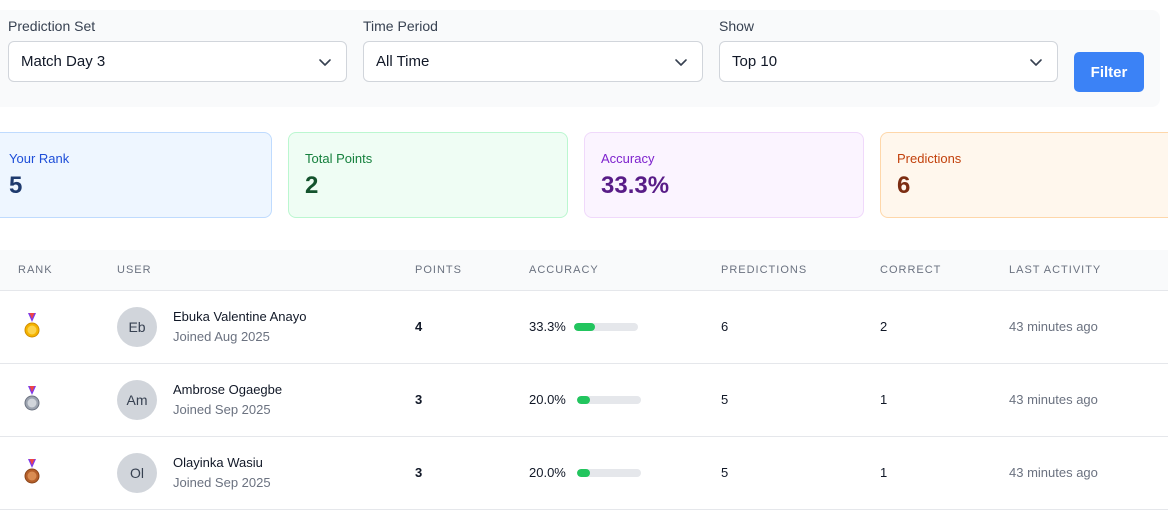 Image resolution: width=1168 pixels, height=518 pixels. What do you see at coordinates (533, 61) in the screenshot?
I see `time-period-select: All Time` at bounding box center [533, 61].